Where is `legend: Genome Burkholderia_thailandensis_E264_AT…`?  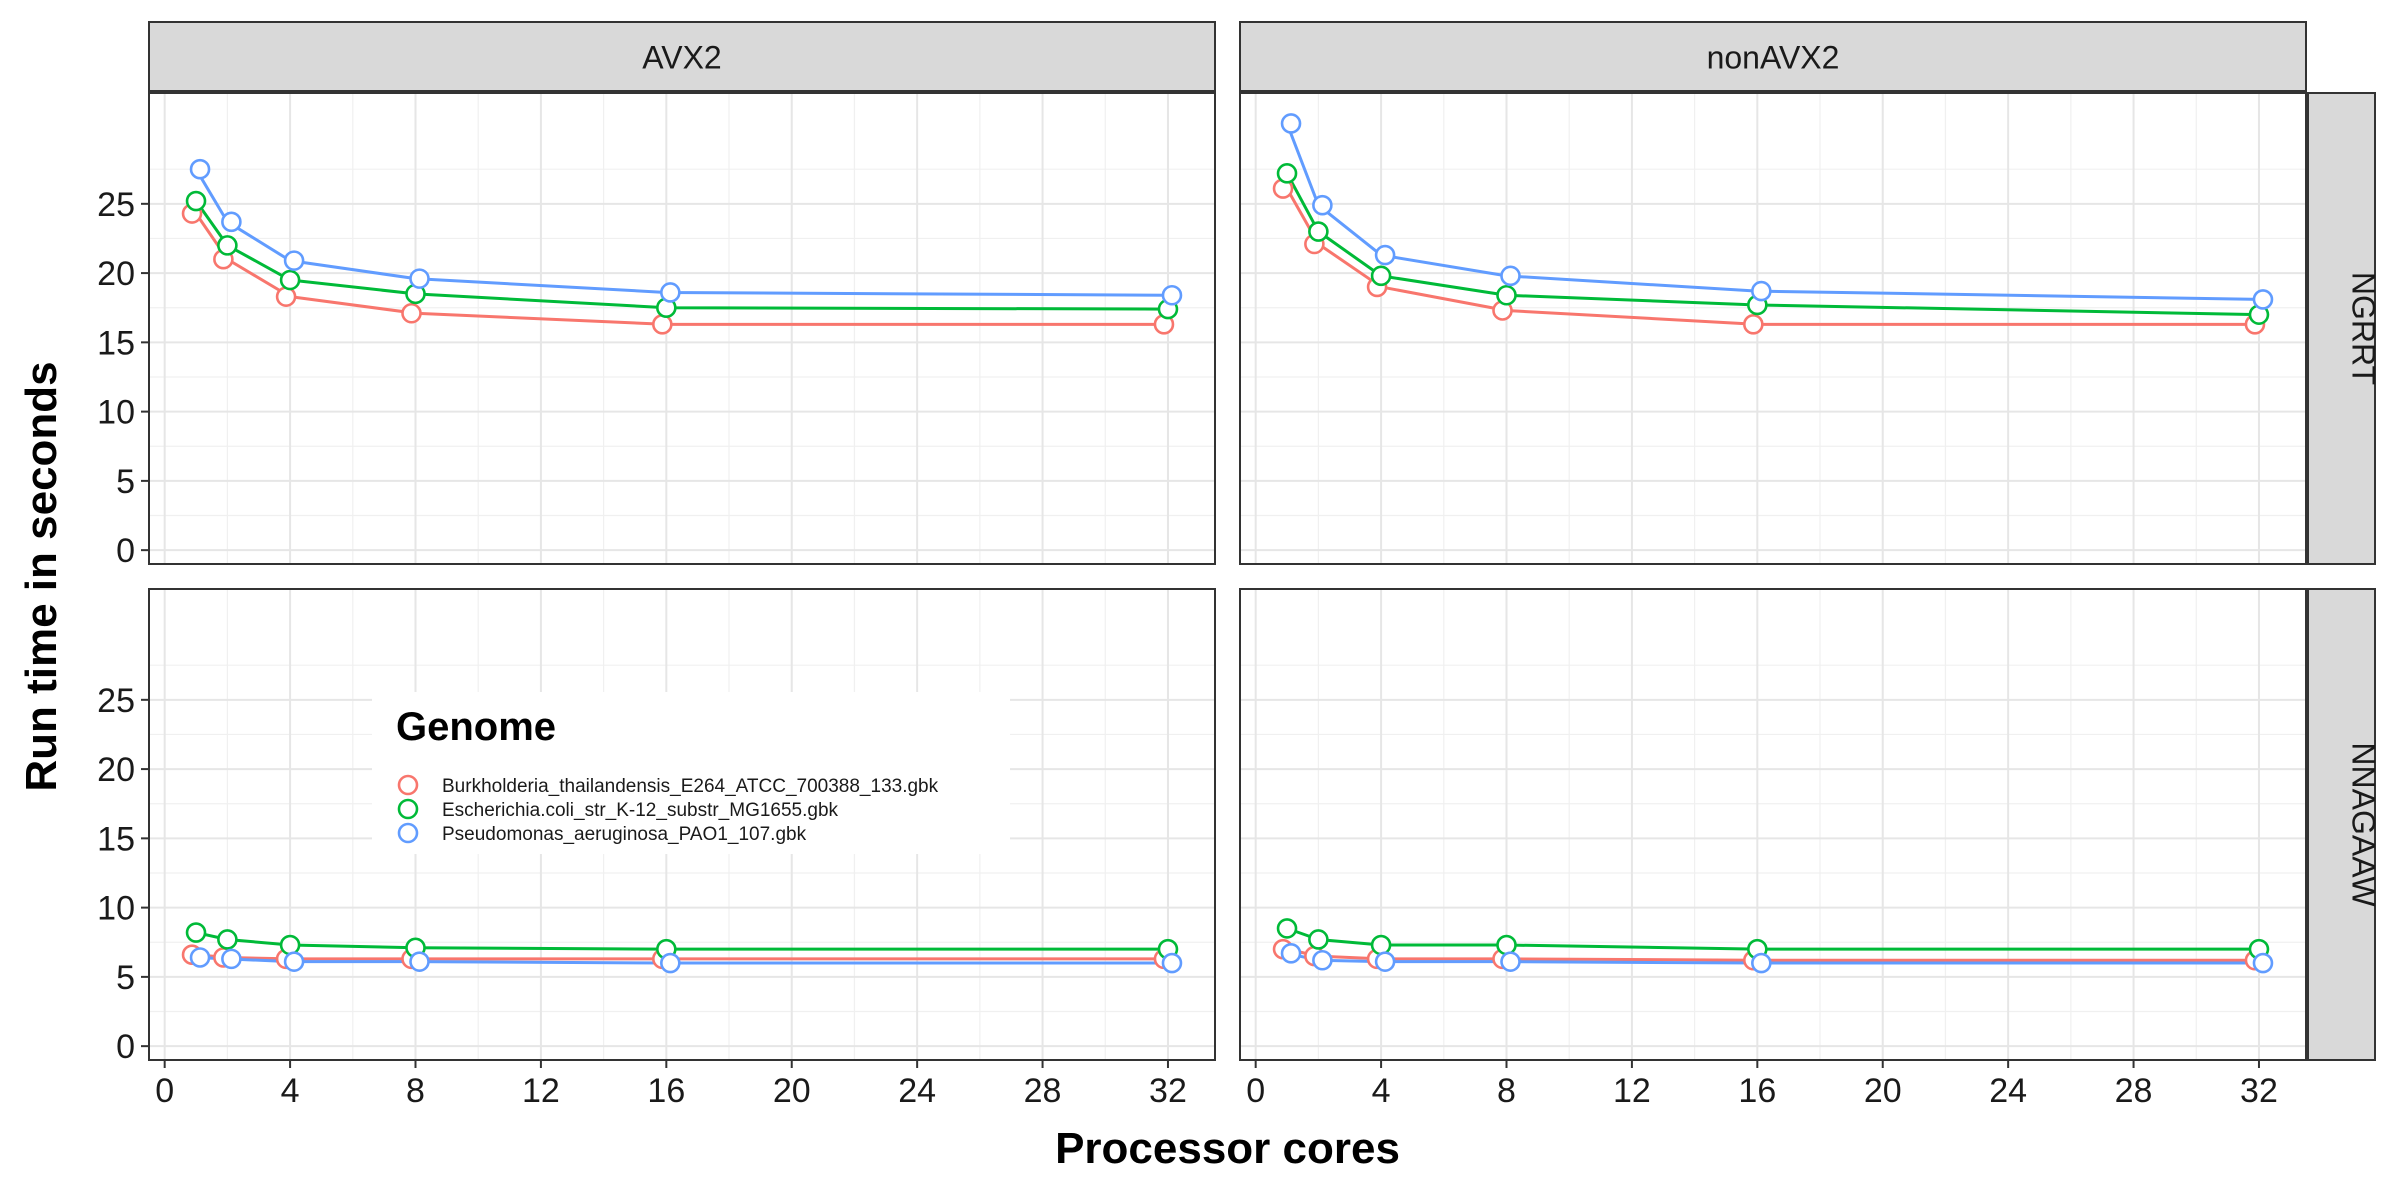 legend: Genome Burkholderia_thailandensis_E264_AT… is located at coordinates (691, 773).